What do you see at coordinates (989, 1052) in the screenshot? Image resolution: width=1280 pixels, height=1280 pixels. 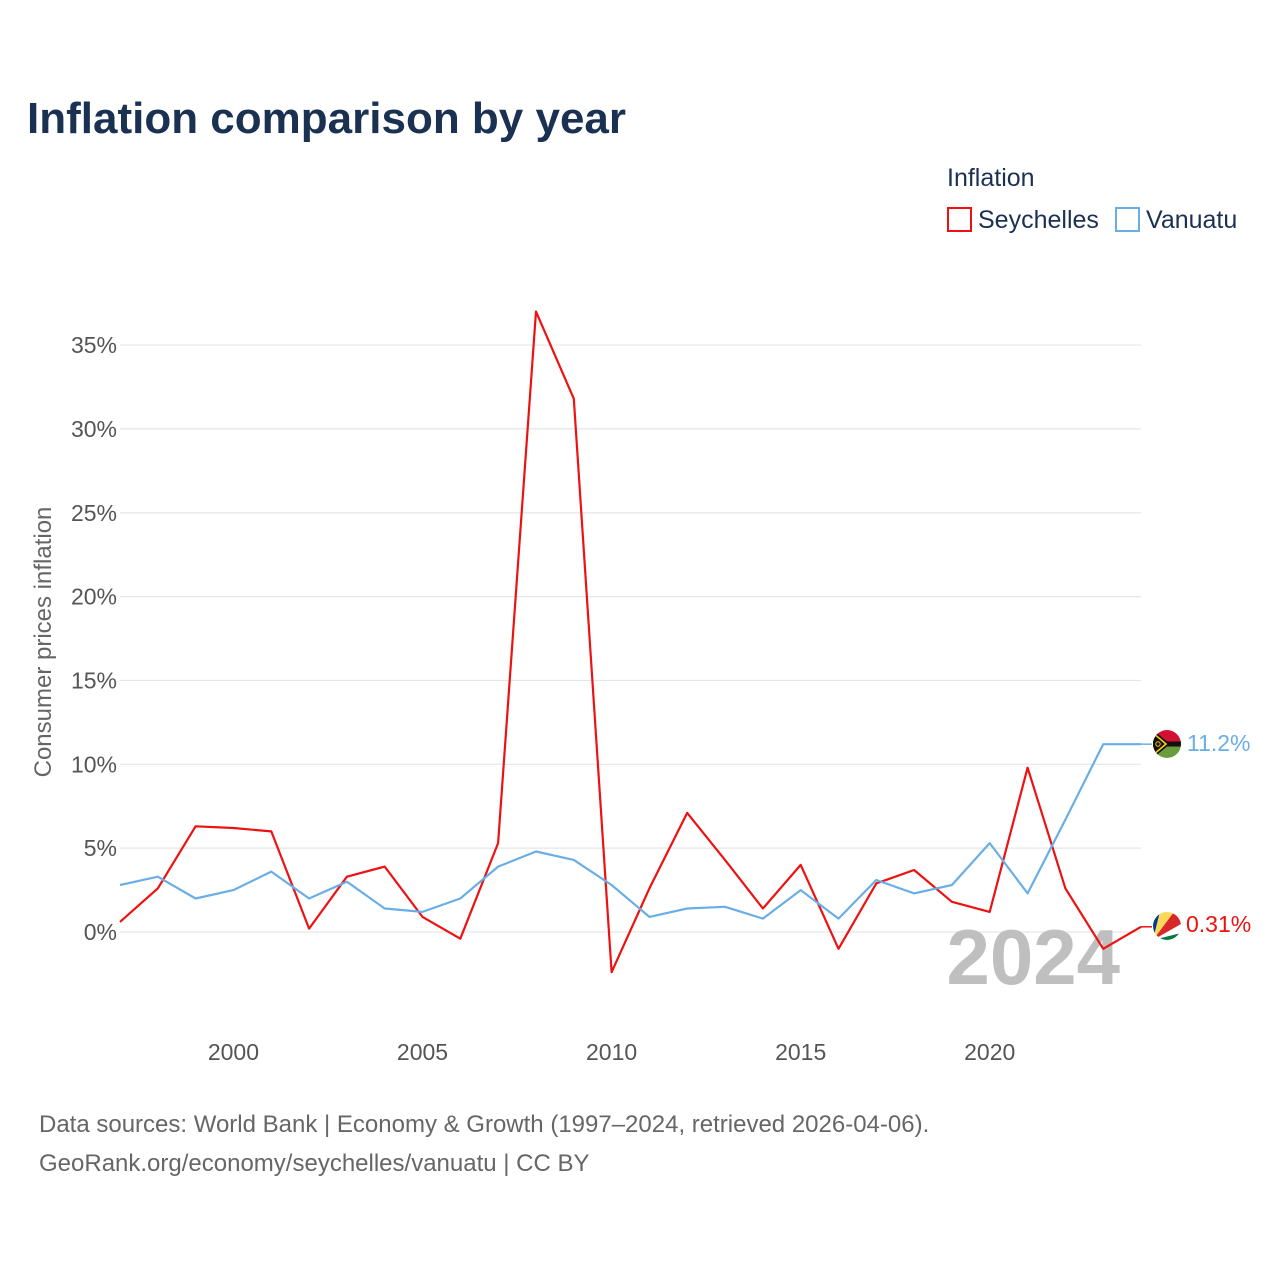 I see `x-tick-label: 2020` at bounding box center [989, 1052].